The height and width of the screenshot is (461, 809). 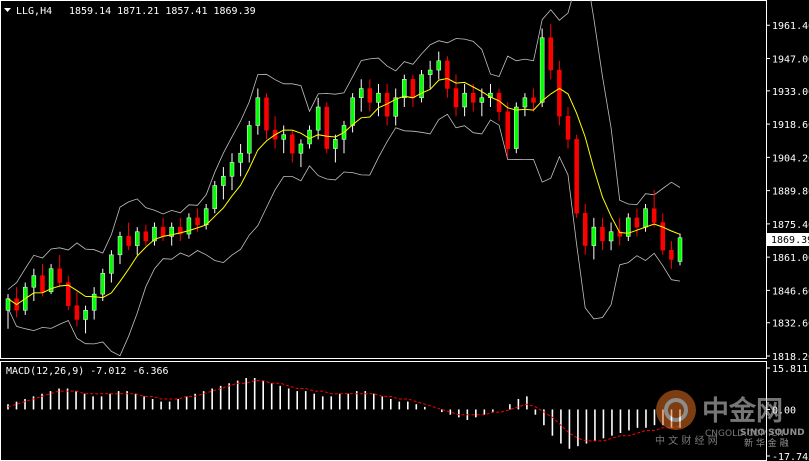 What do you see at coordinates (790, 92) in the screenshot?
I see `price-tick-label: 1933.00` at bounding box center [790, 92].